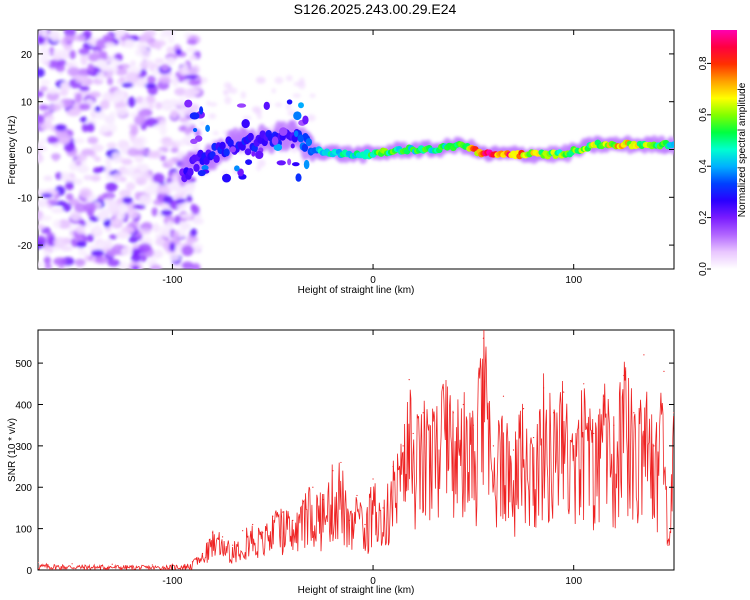 This screenshot has height=600, width=750. Describe the element at coordinates (23, 488) in the screenshot. I see `snr-ytick-label: 200` at that location.